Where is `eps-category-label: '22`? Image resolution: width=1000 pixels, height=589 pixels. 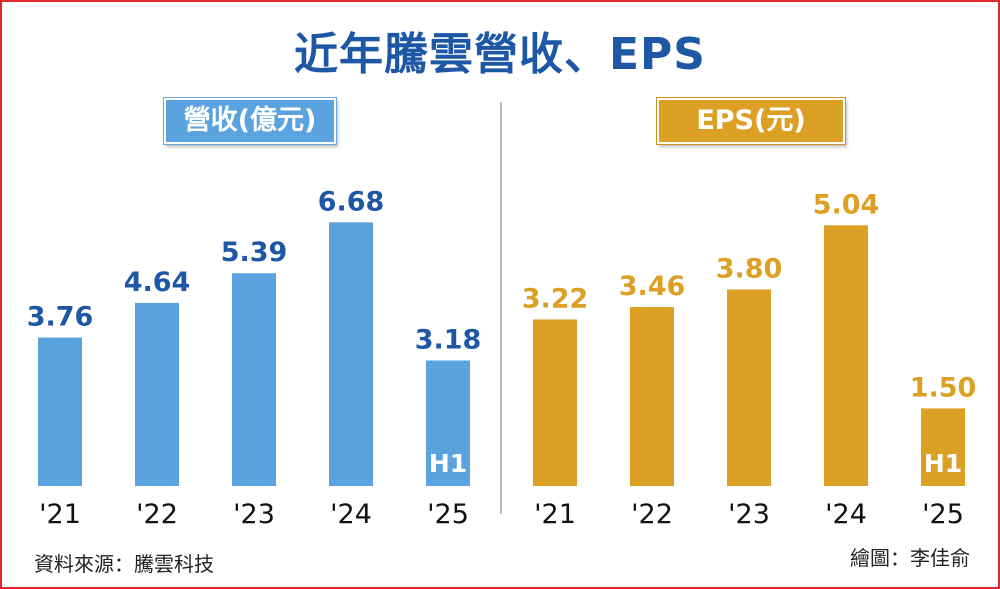 eps-category-label: '22 is located at coordinates (652, 514).